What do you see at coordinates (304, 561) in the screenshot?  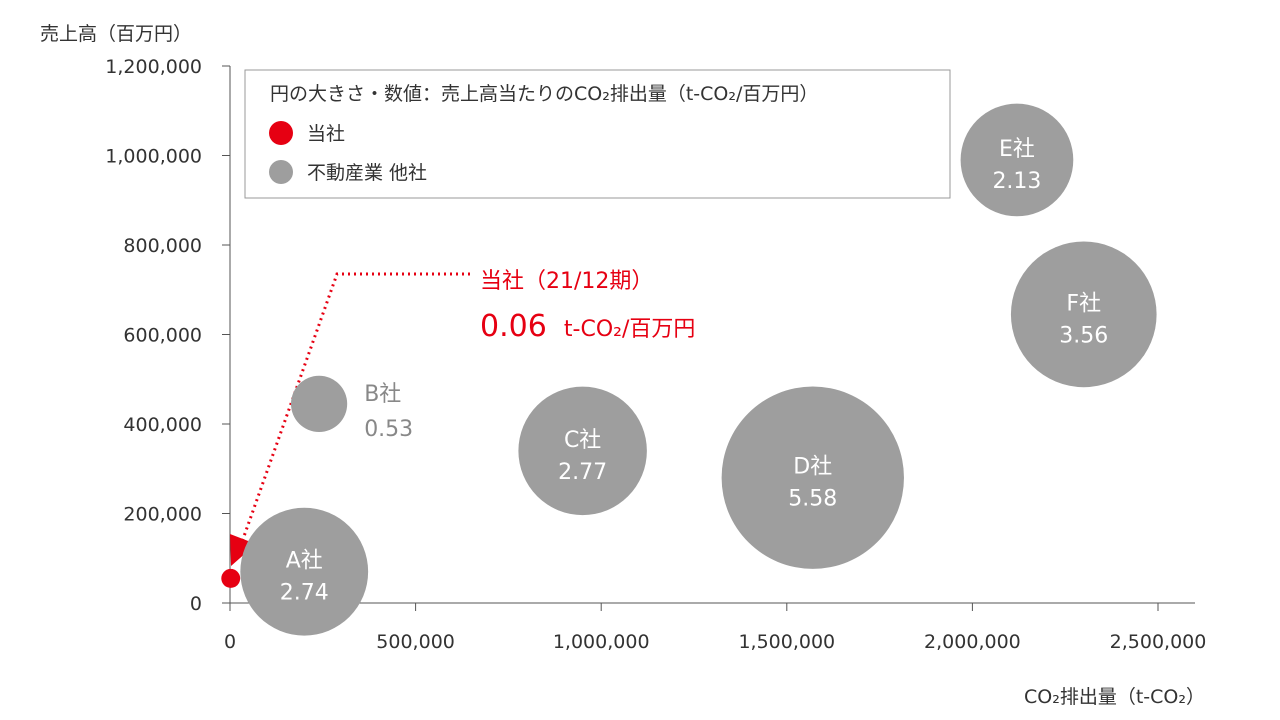 I see `bubble-company-label: A社` at bounding box center [304, 561].